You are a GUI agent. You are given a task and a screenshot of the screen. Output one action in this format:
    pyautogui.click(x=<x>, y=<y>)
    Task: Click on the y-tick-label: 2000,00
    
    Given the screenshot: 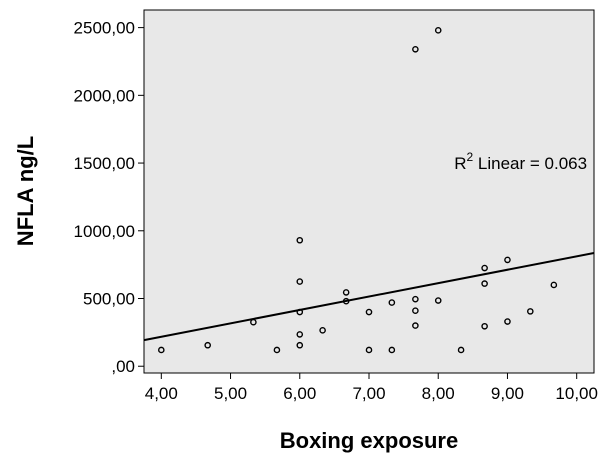 What is the action you would take?
    pyautogui.click(x=104, y=95)
    